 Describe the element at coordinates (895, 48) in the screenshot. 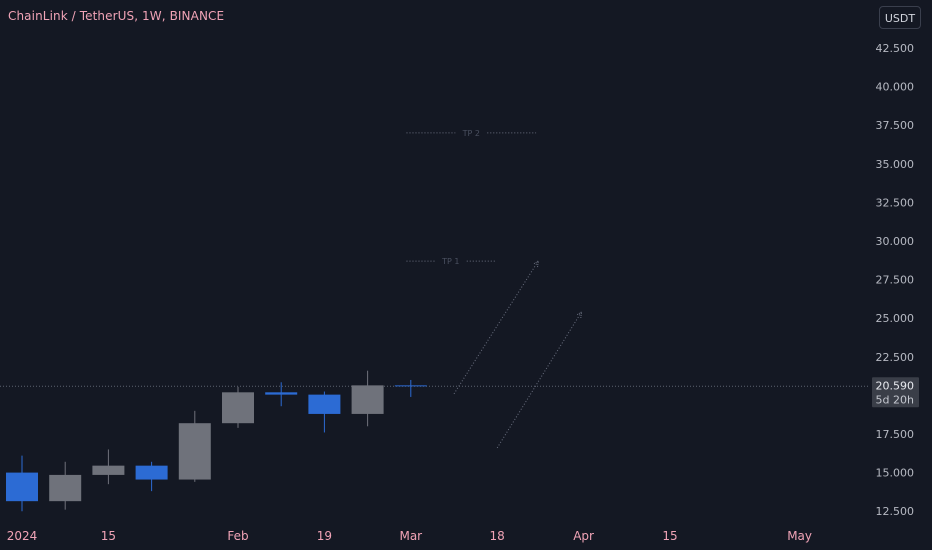

I see `price-axis-label: 42.500` at that location.